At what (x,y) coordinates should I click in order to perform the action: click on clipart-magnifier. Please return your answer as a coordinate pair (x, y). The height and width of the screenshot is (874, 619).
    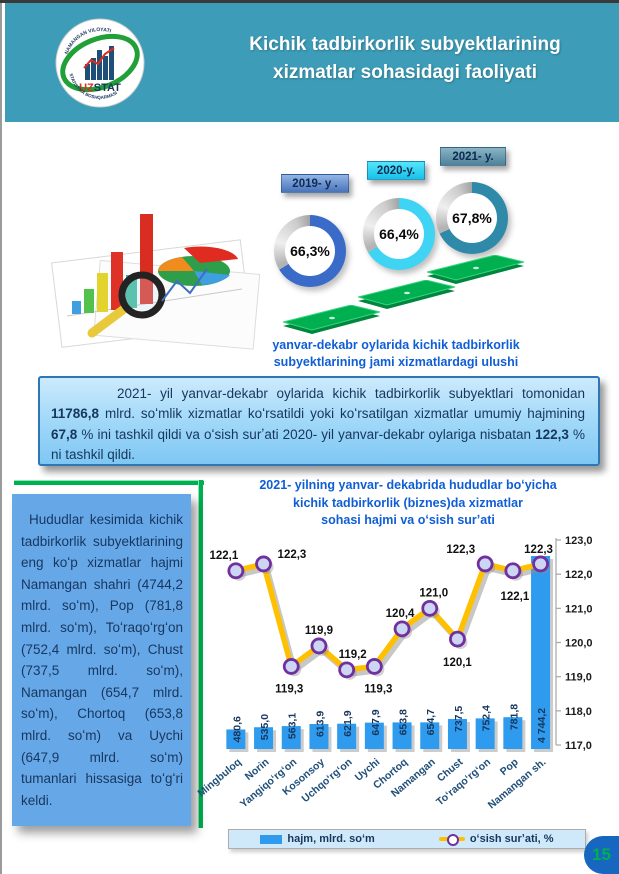
    Looking at the image, I should click on (126, 304).